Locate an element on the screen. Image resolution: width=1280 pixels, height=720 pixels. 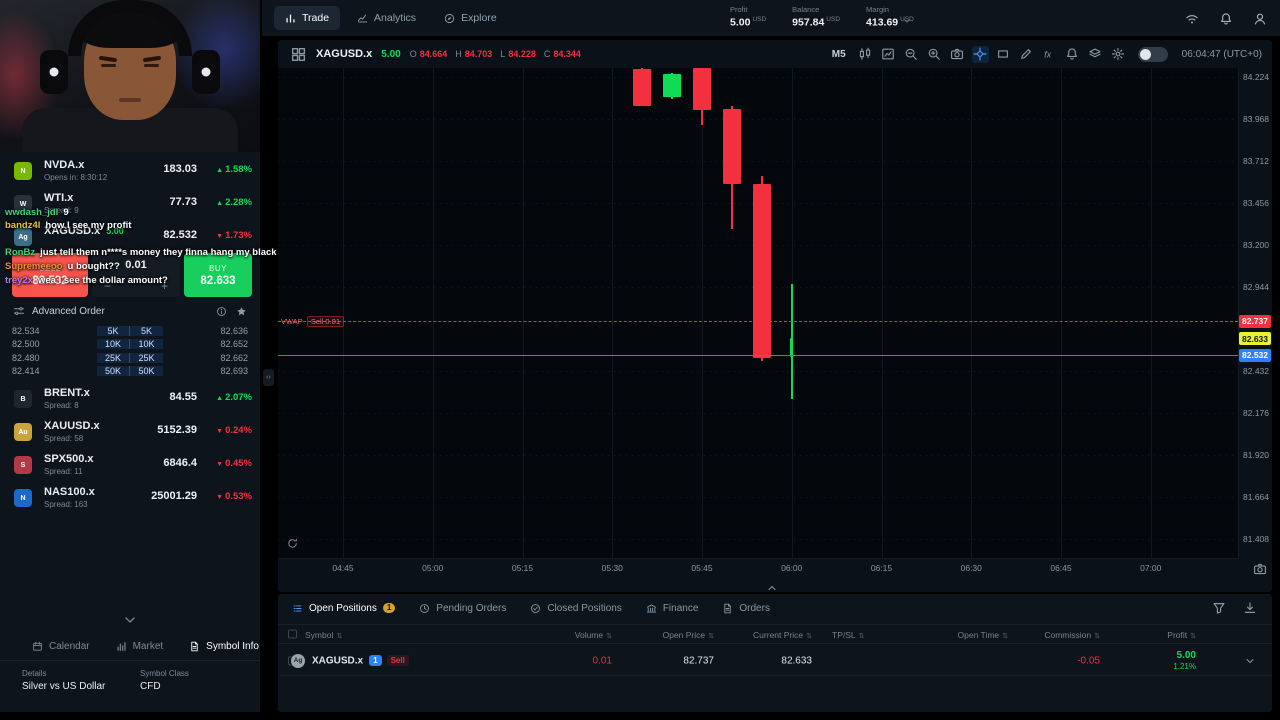
chart-refresh-icon is located at coordinates (292, 543).